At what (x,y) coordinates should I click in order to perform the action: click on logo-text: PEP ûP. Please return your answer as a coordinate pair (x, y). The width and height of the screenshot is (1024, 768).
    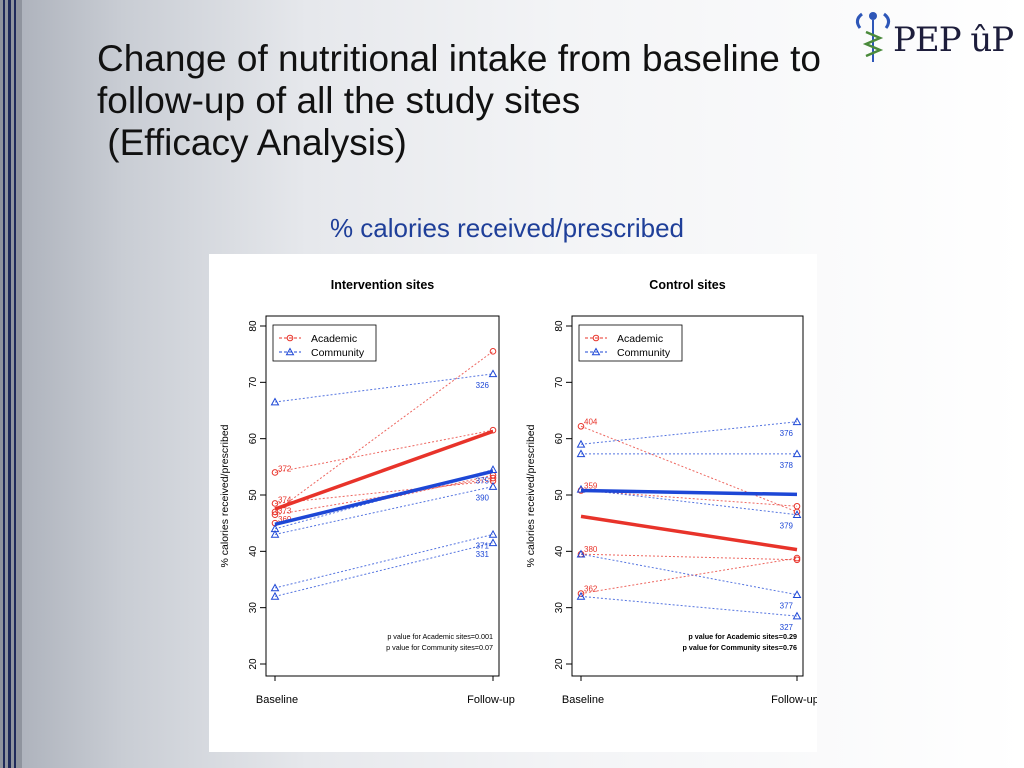
    Looking at the image, I should click on (953, 40).